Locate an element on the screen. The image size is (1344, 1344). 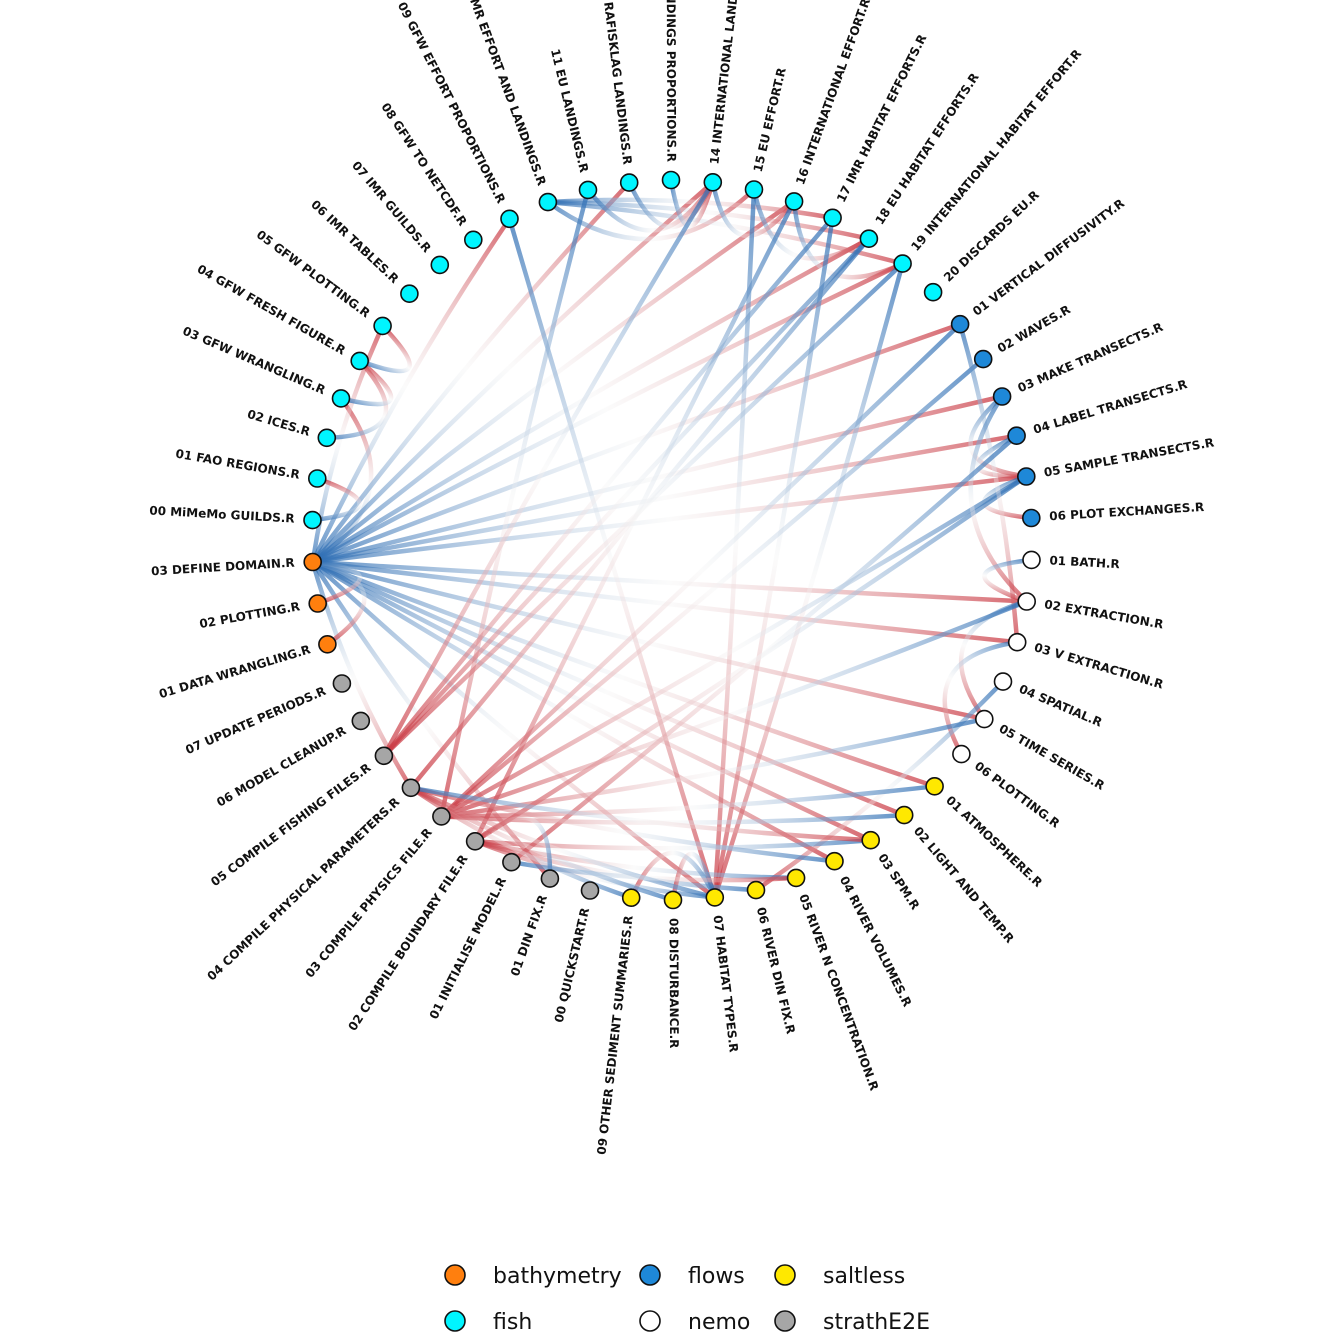
node-label-fish_14: 14 INTERNATIONAL LANDINGS.R is located at coordinates (726, 82).